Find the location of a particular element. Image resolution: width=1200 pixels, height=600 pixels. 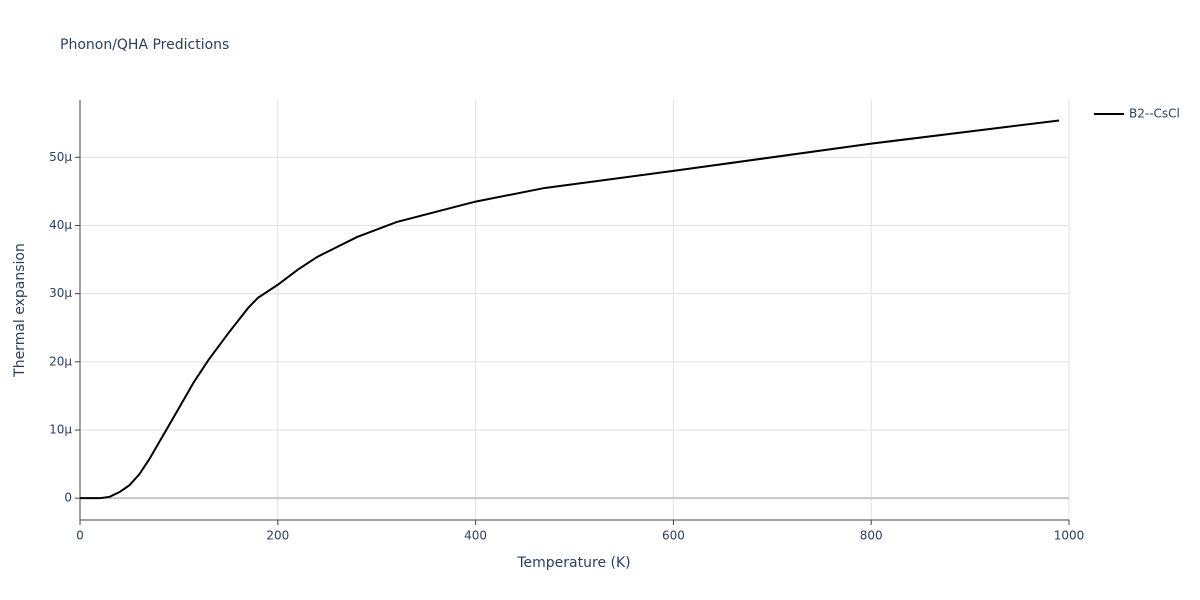

legend-label: B2--CsCl is located at coordinates (1154, 114).